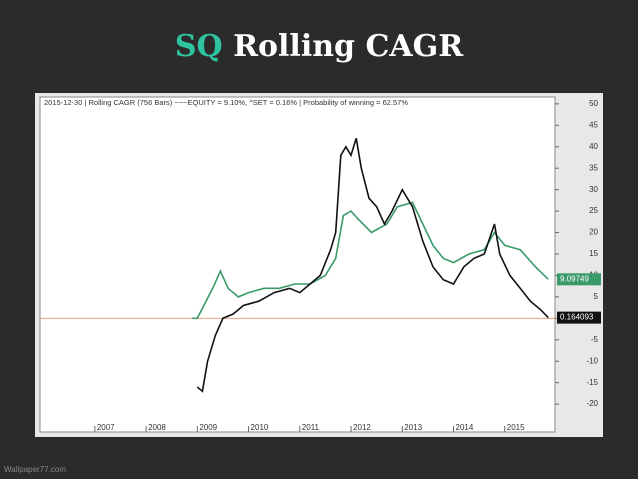  Describe the element at coordinates (370, 260) in the screenshot. I see `series-line` at that location.